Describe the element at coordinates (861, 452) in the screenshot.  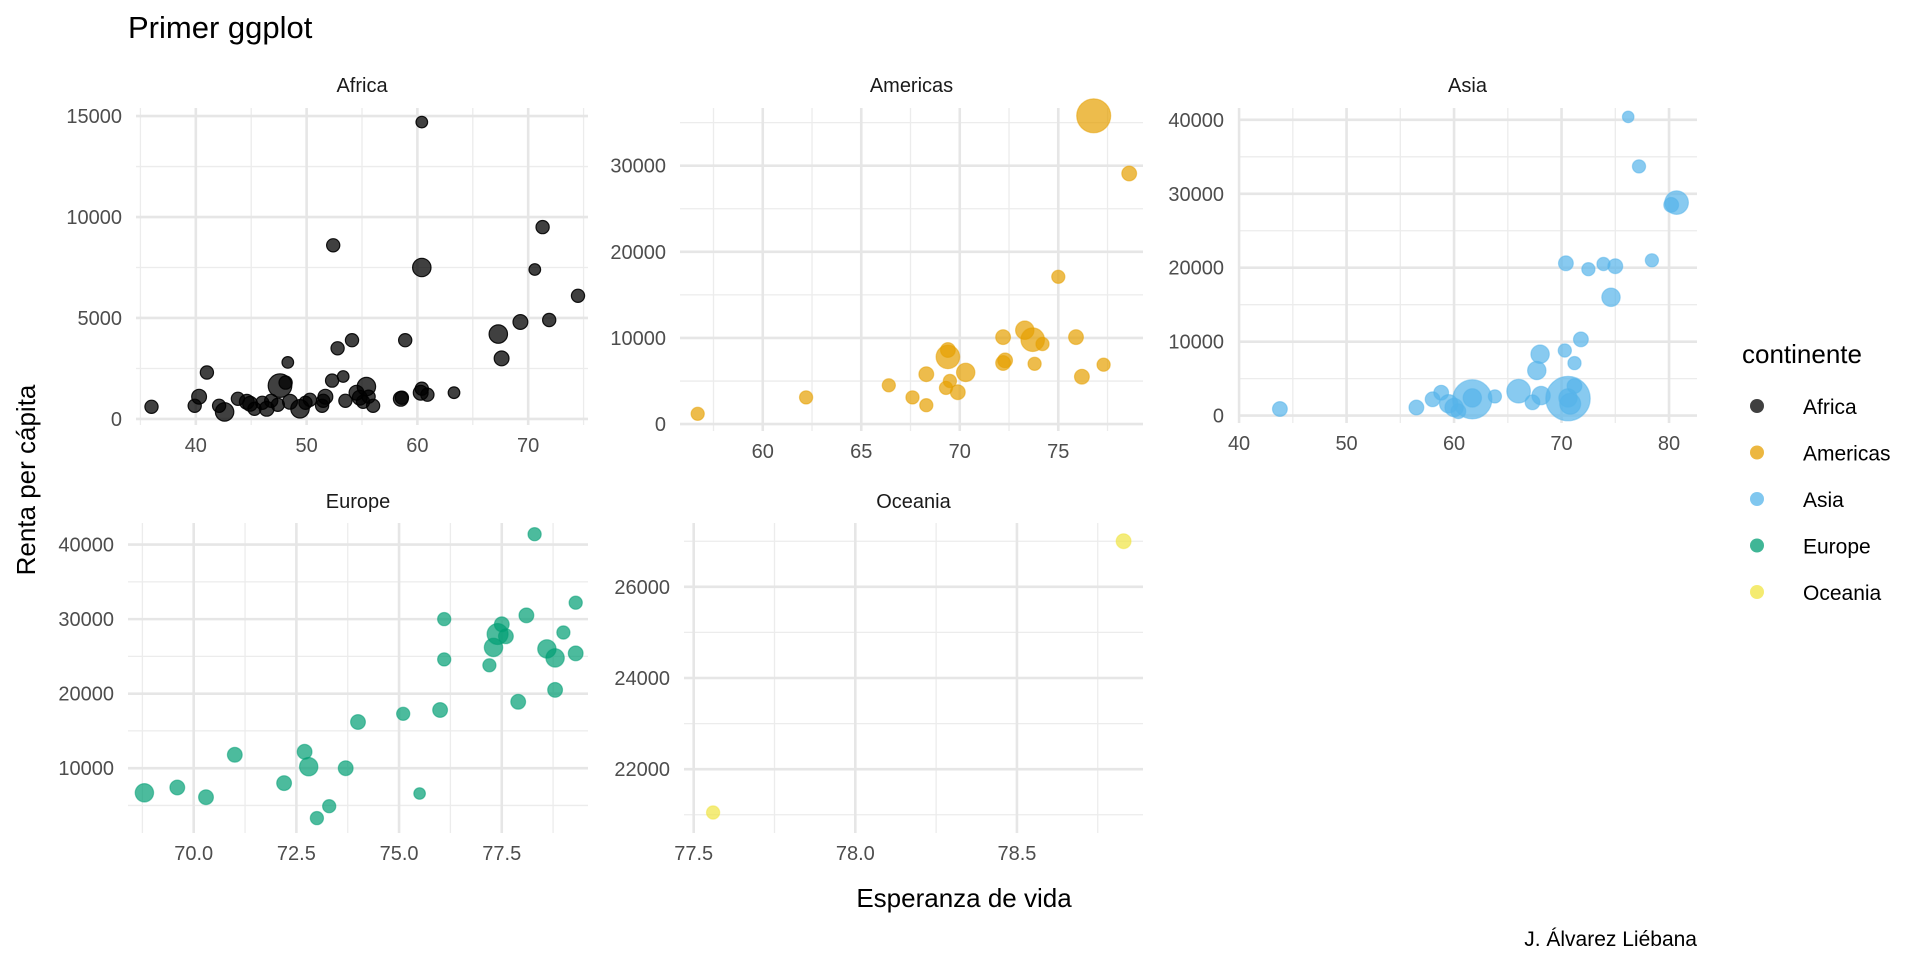
I see `x-tick-label: 65` at that location.